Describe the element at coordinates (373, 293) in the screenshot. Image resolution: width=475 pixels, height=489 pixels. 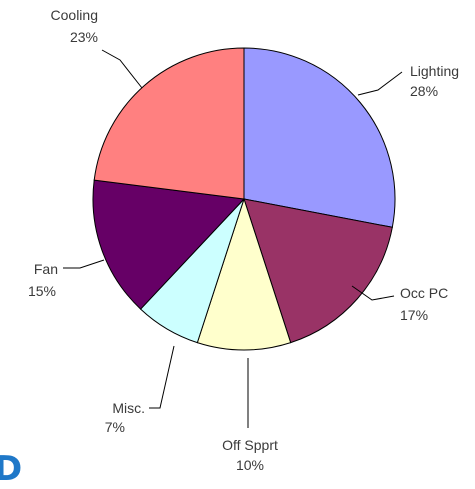
I see `leader-line-occ-pc` at that location.